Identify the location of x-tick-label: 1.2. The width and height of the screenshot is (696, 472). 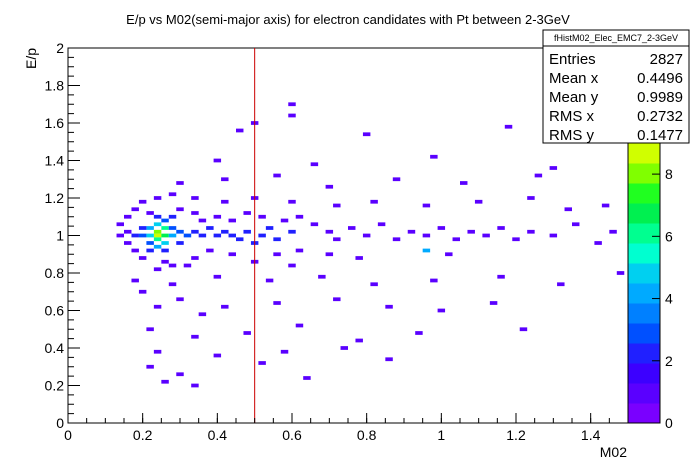
(516, 435).